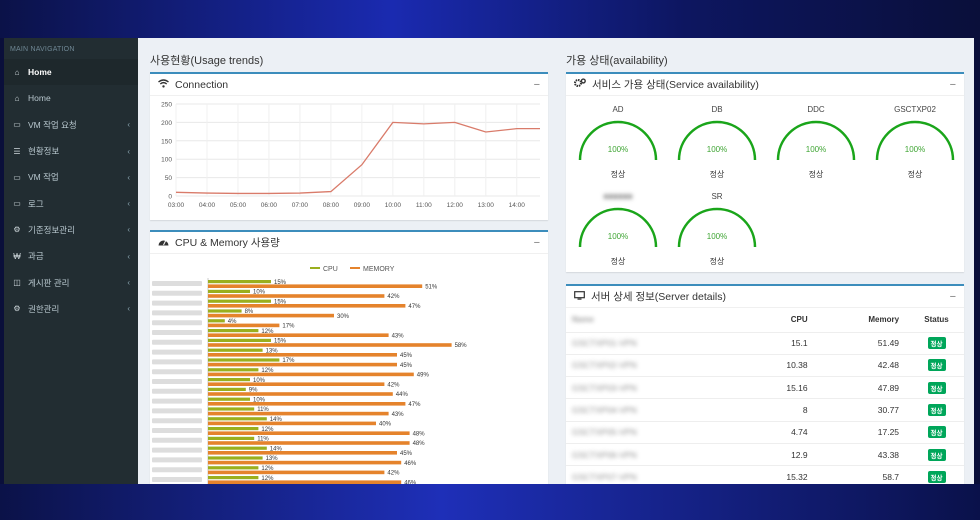 This screenshot has height=520, width=980. What do you see at coordinates (71, 151) in the screenshot?
I see `sidebar-item-3: ☰ 현황정보 ‹` at bounding box center [71, 151].